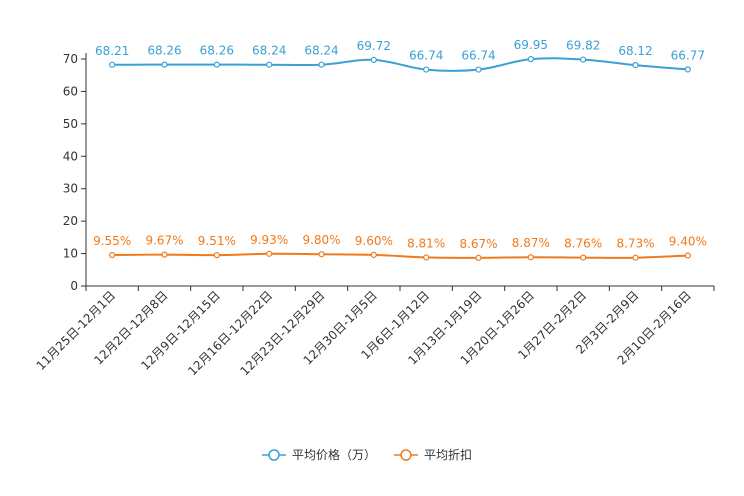  What do you see at coordinates (334, 454) in the screenshot?
I see `legend-label: 平均价格（万）` at bounding box center [334, 454].